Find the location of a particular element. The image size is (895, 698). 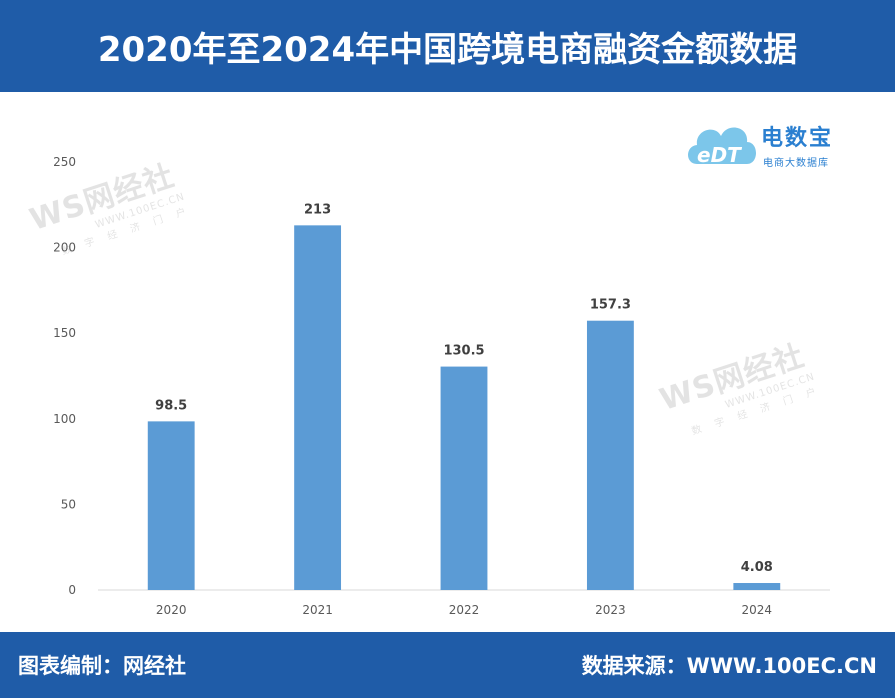

chart-footer: 图表编制：网经社 数据来源：WWW.100EC.CN is located at coordinates (447, 665).